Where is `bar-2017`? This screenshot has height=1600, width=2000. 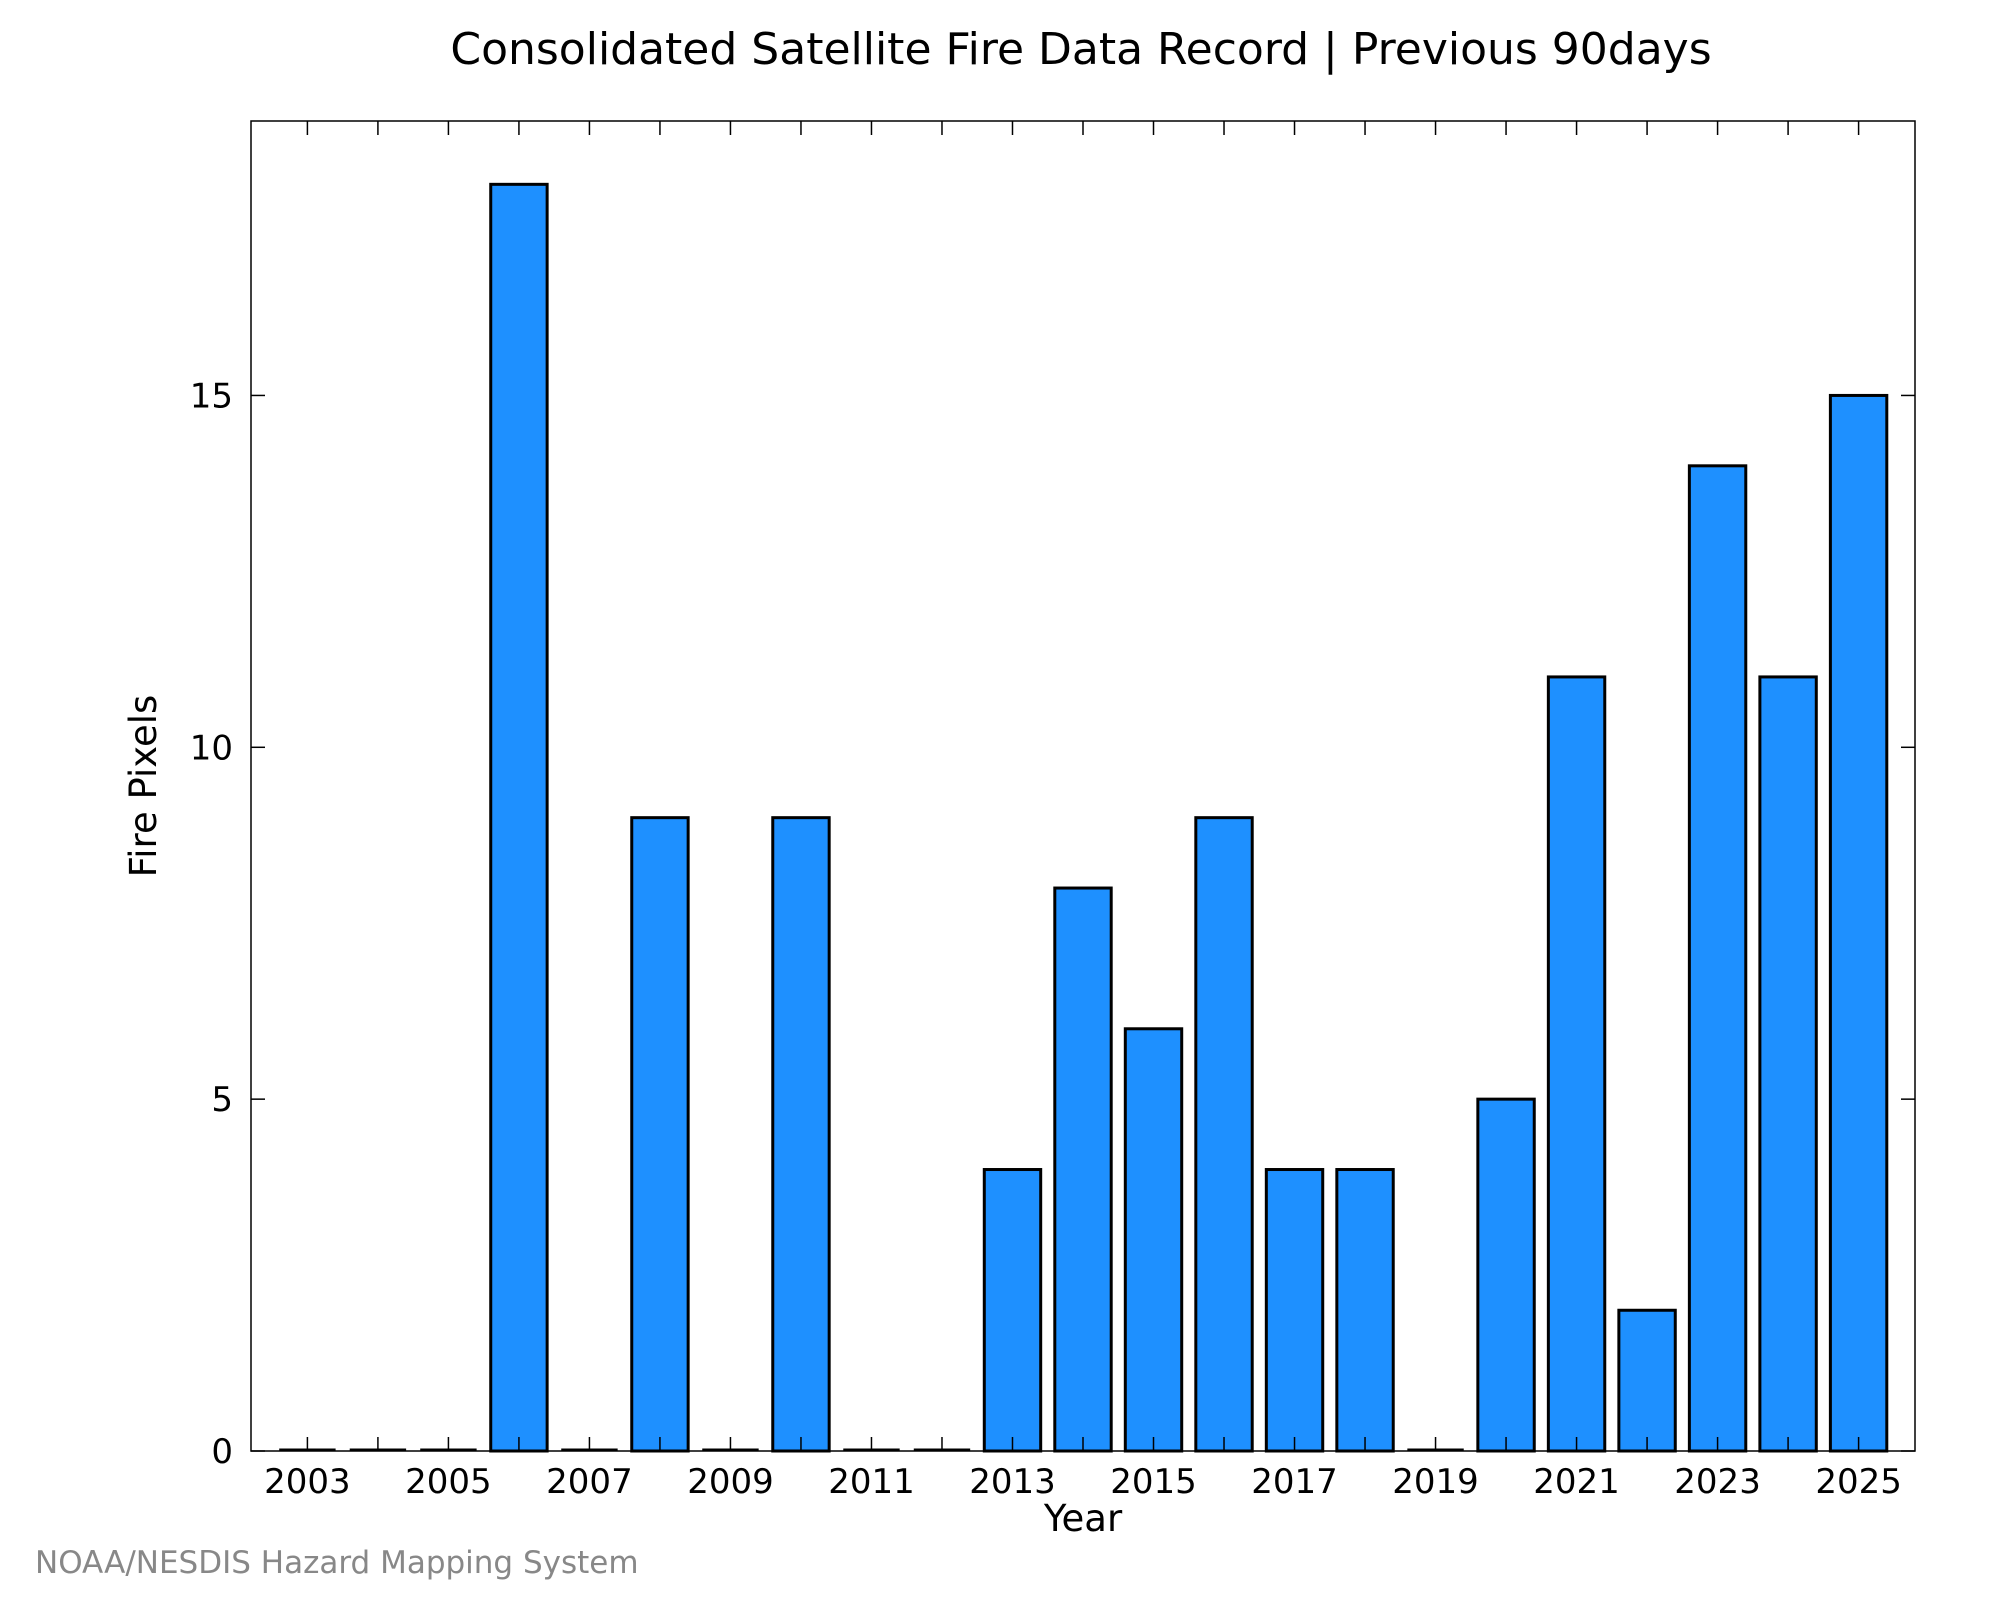
bar-2017 is located at coordinates (1294, 1310).